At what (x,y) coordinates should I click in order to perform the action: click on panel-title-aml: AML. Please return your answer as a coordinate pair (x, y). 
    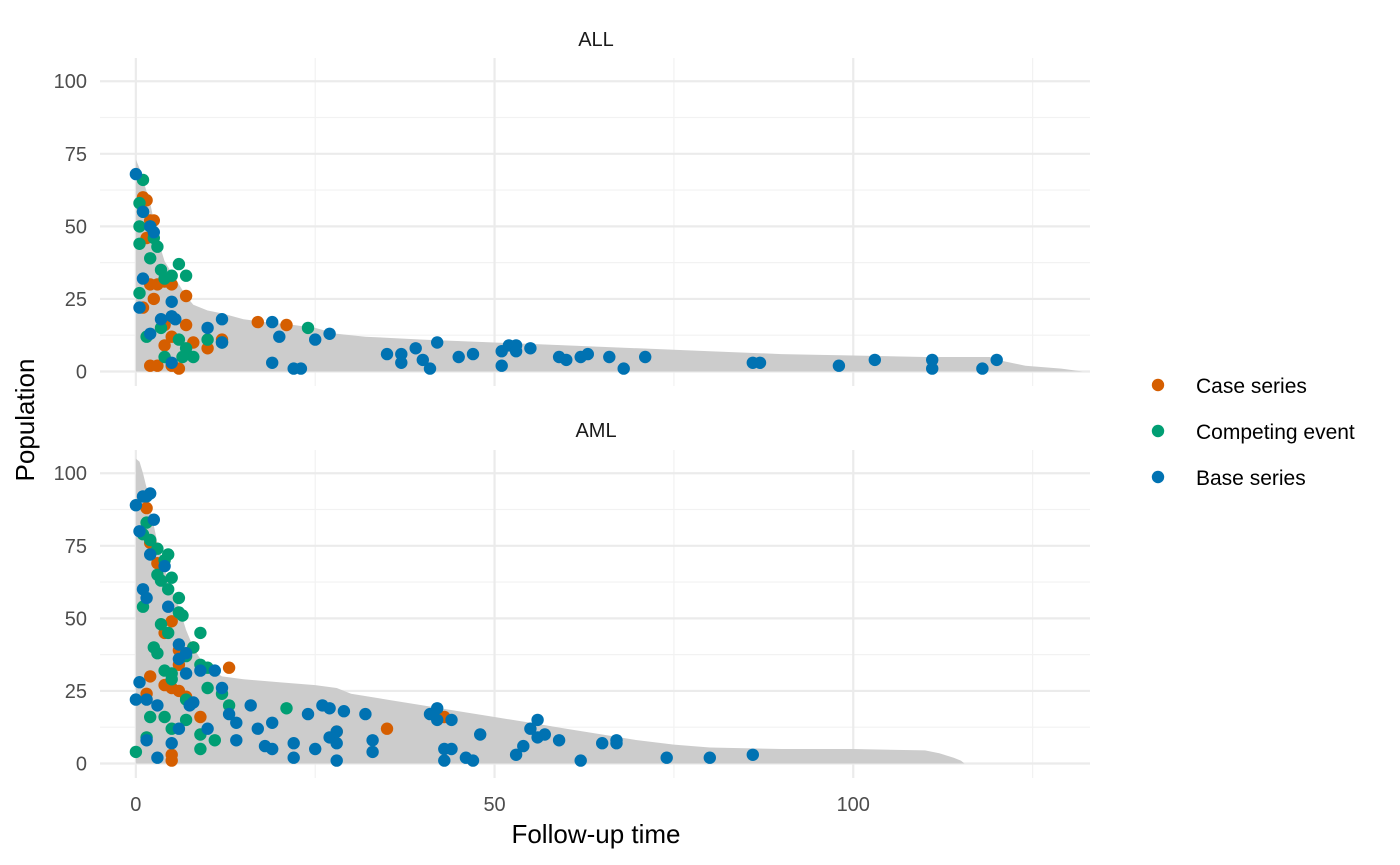
    Looking at the image, I should click on (595, 431).